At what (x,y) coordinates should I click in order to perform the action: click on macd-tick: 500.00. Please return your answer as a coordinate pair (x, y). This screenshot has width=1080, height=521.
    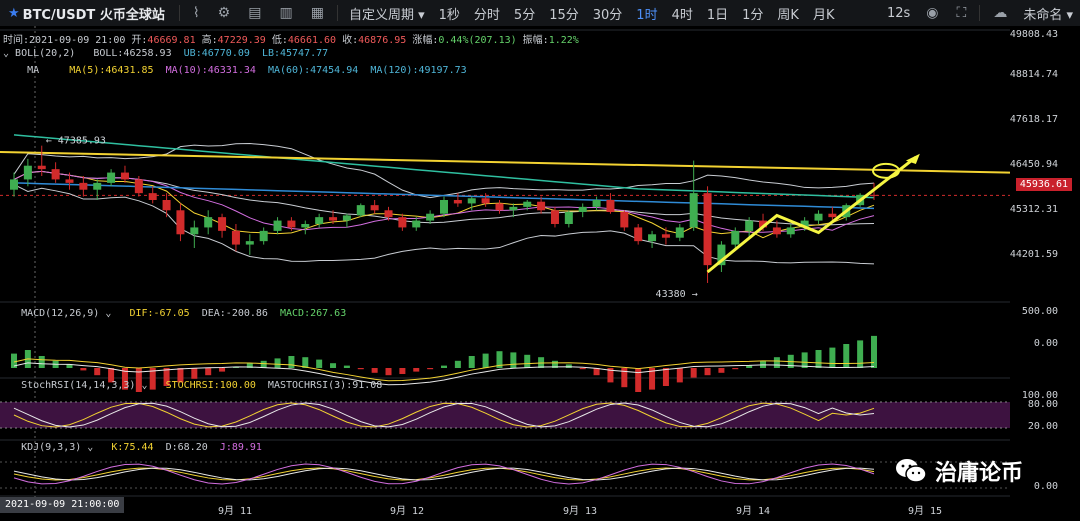
    Looking at the image, I should click on (1039, 311).